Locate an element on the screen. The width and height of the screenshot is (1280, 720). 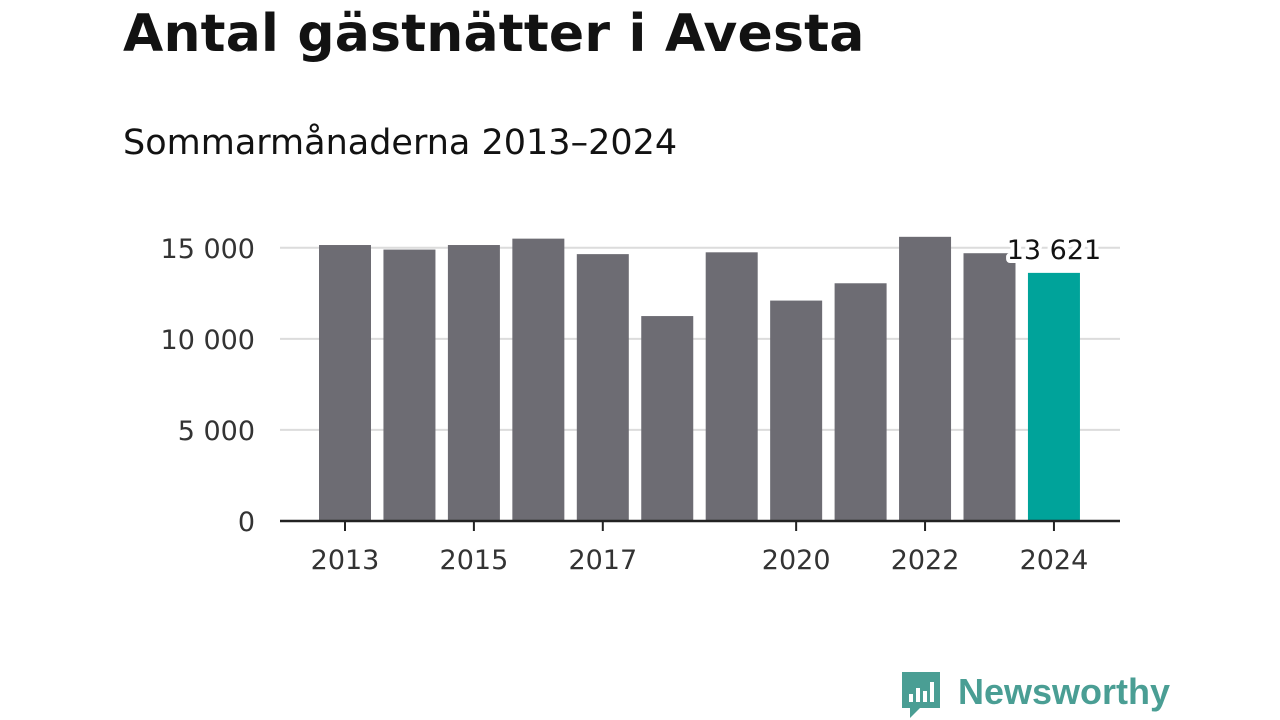
newsworthy-logo-icon is located at coordinates (921, 695).